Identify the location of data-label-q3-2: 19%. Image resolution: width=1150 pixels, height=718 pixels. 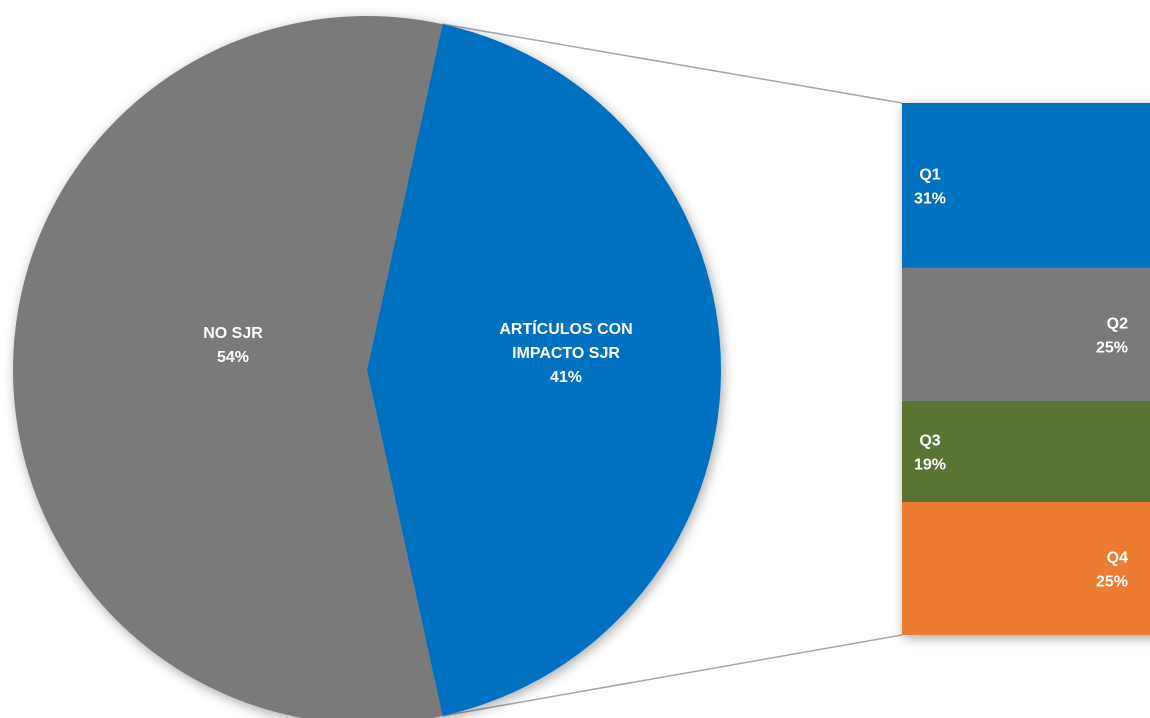
(930, 464).